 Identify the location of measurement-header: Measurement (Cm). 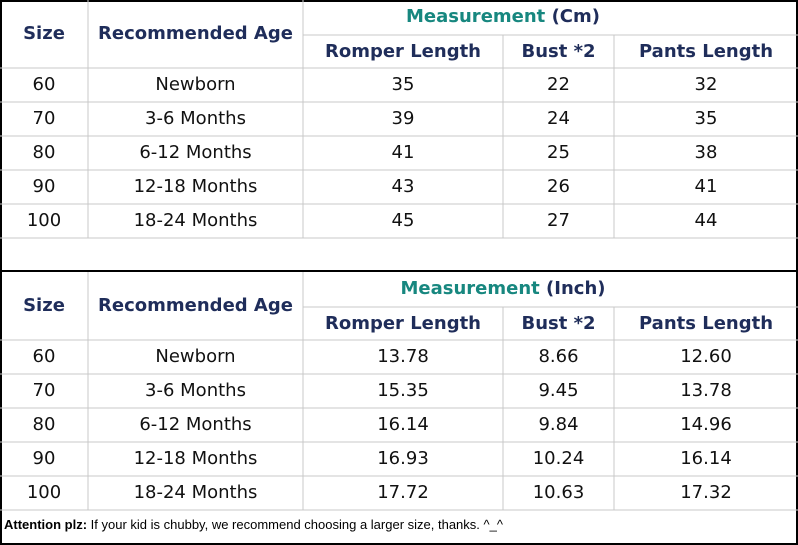
(503, 16).